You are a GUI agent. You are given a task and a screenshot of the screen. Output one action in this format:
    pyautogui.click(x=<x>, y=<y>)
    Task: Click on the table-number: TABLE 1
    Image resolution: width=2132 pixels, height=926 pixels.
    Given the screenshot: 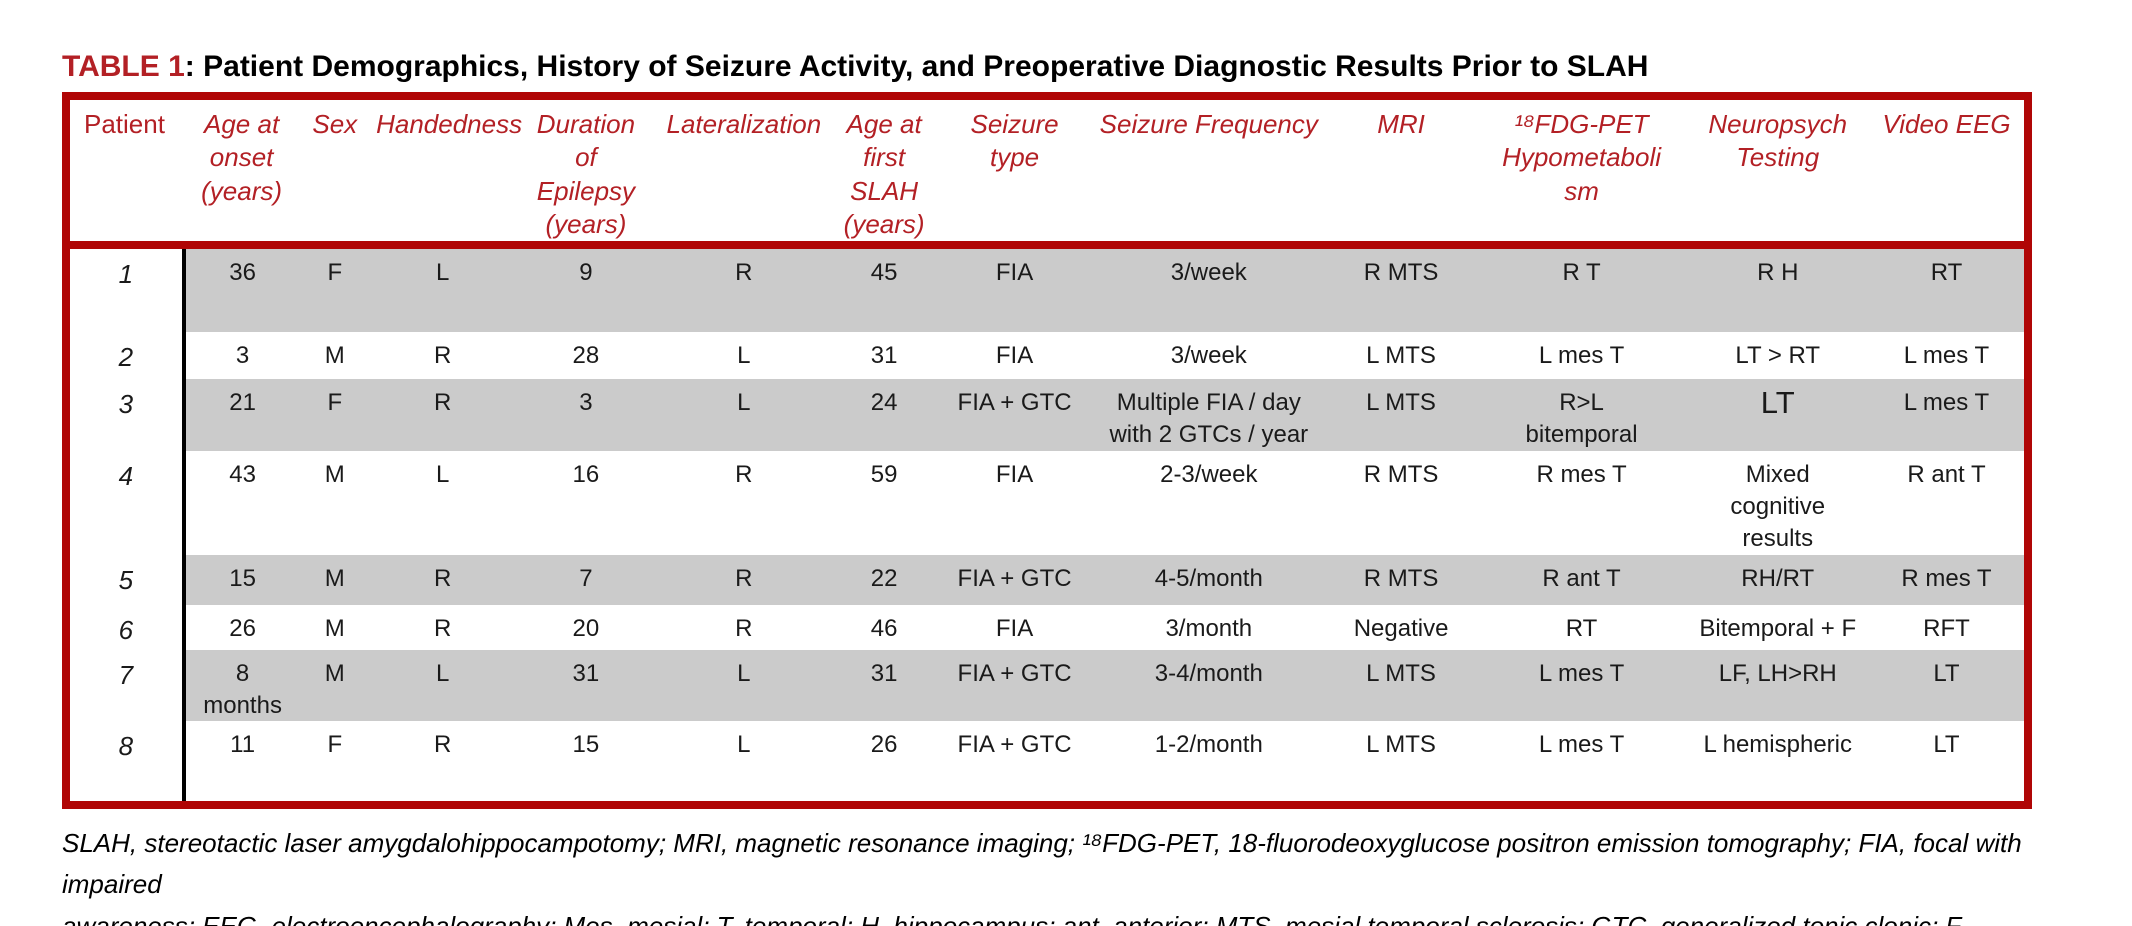 What is the action you would take?
    pyautogui.click(x=123, y=66)
    